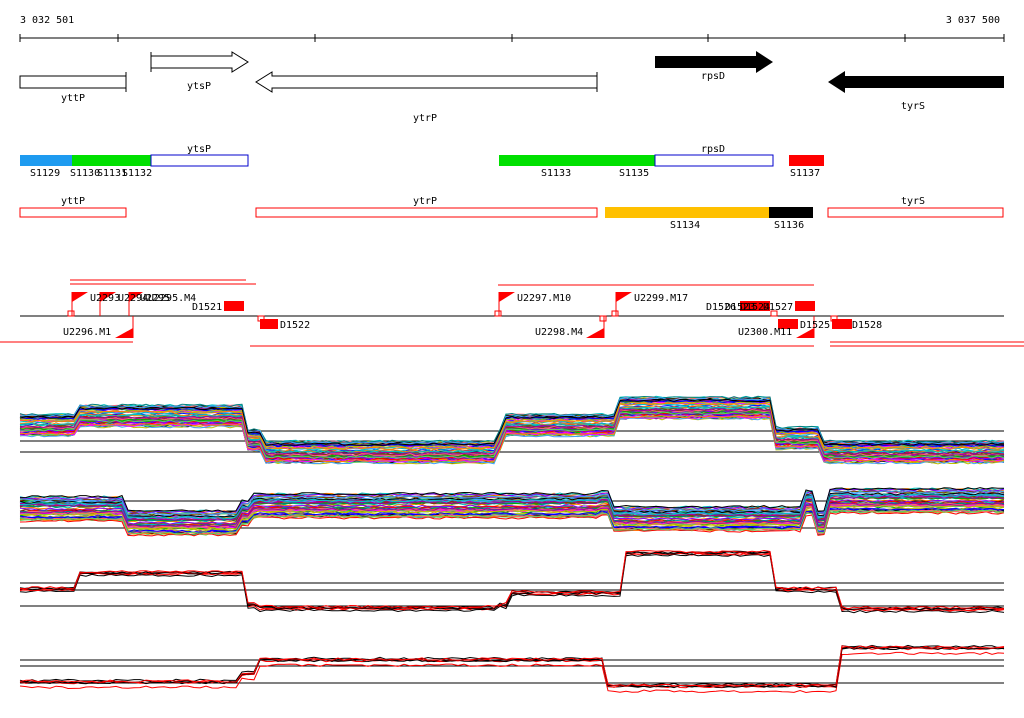 The height and width of the screenshot is (718, 1024). I want to click on segment-label: S1129, so click(45, 173).